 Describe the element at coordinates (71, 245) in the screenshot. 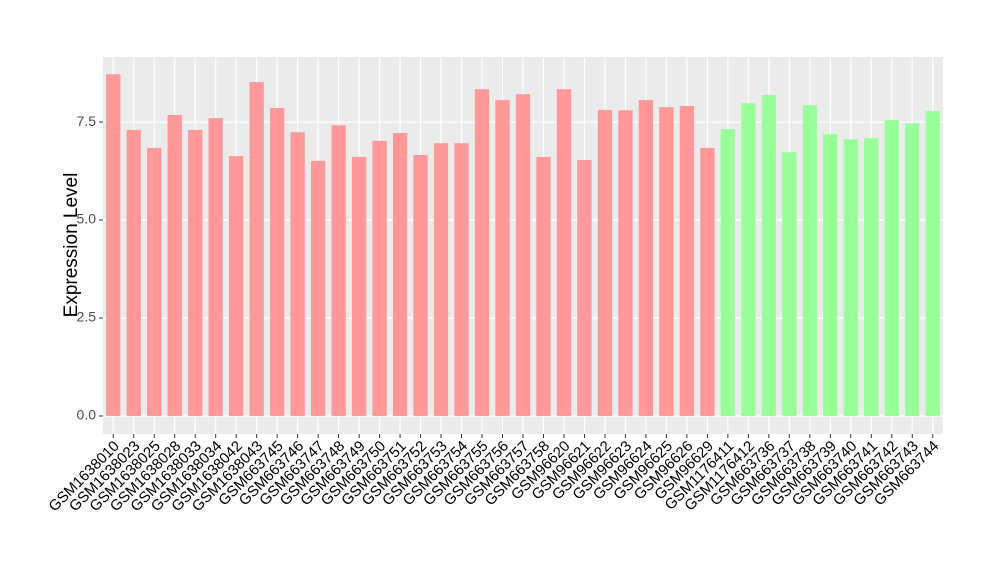

I see `y-axis-title: Expression Level` at that location.